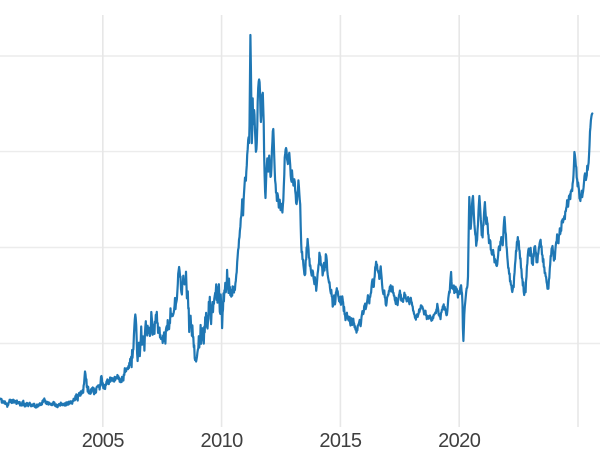  Describe the element at coordinates (222, 440) in the screenshot. I see `svg-text: 2010` at that location.